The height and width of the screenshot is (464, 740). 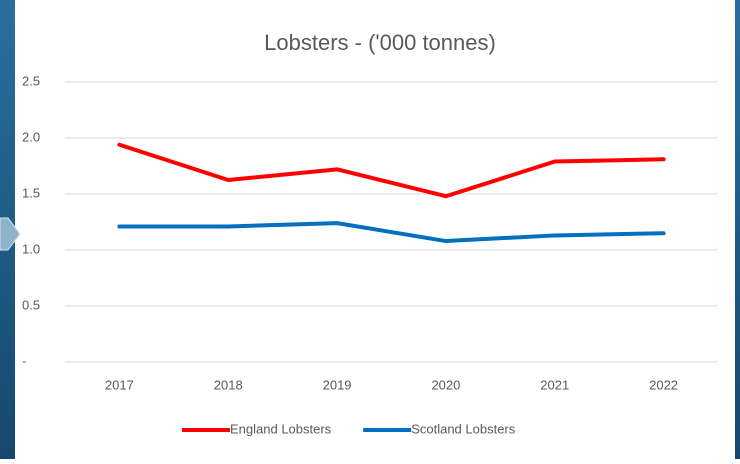 I want to click on x-tick-label: 2019, so click(x=337, y=384).